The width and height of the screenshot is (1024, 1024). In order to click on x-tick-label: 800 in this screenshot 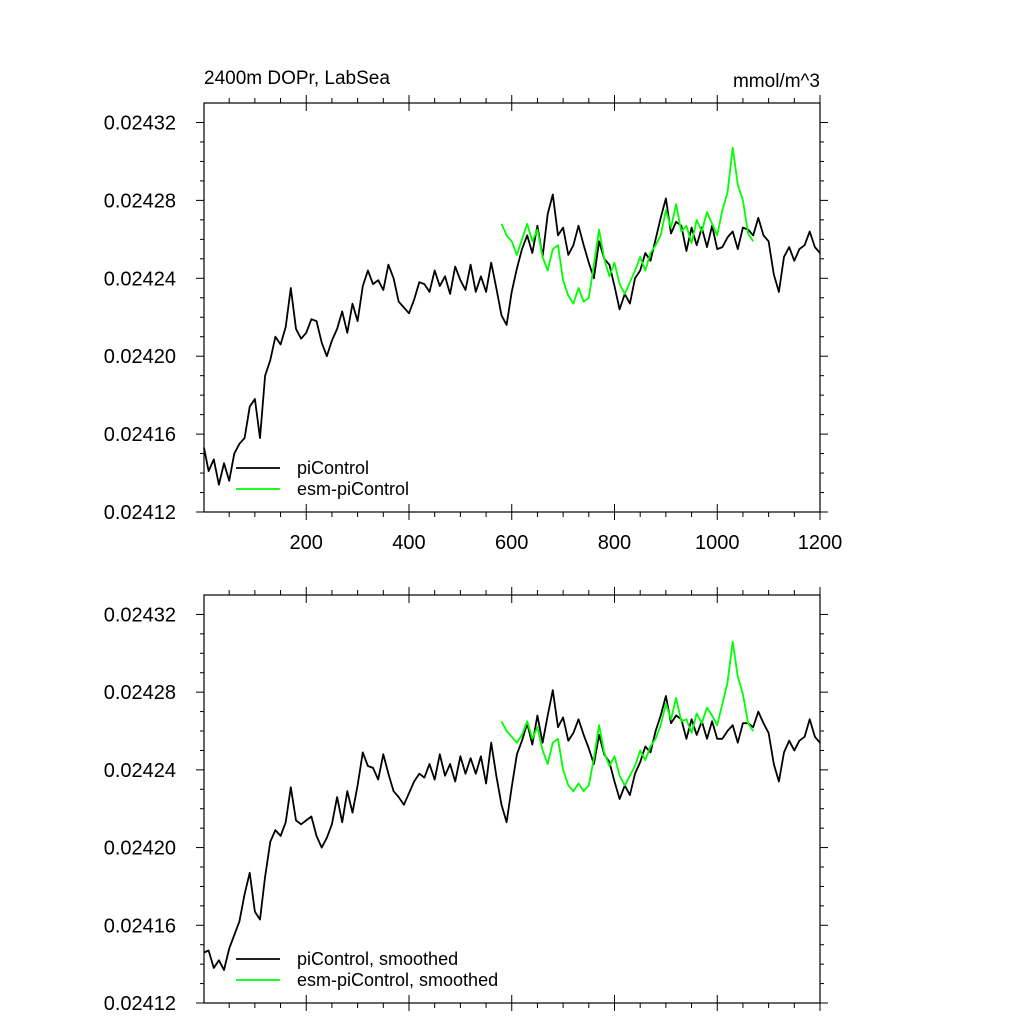, I will do `click(614, 543)`.